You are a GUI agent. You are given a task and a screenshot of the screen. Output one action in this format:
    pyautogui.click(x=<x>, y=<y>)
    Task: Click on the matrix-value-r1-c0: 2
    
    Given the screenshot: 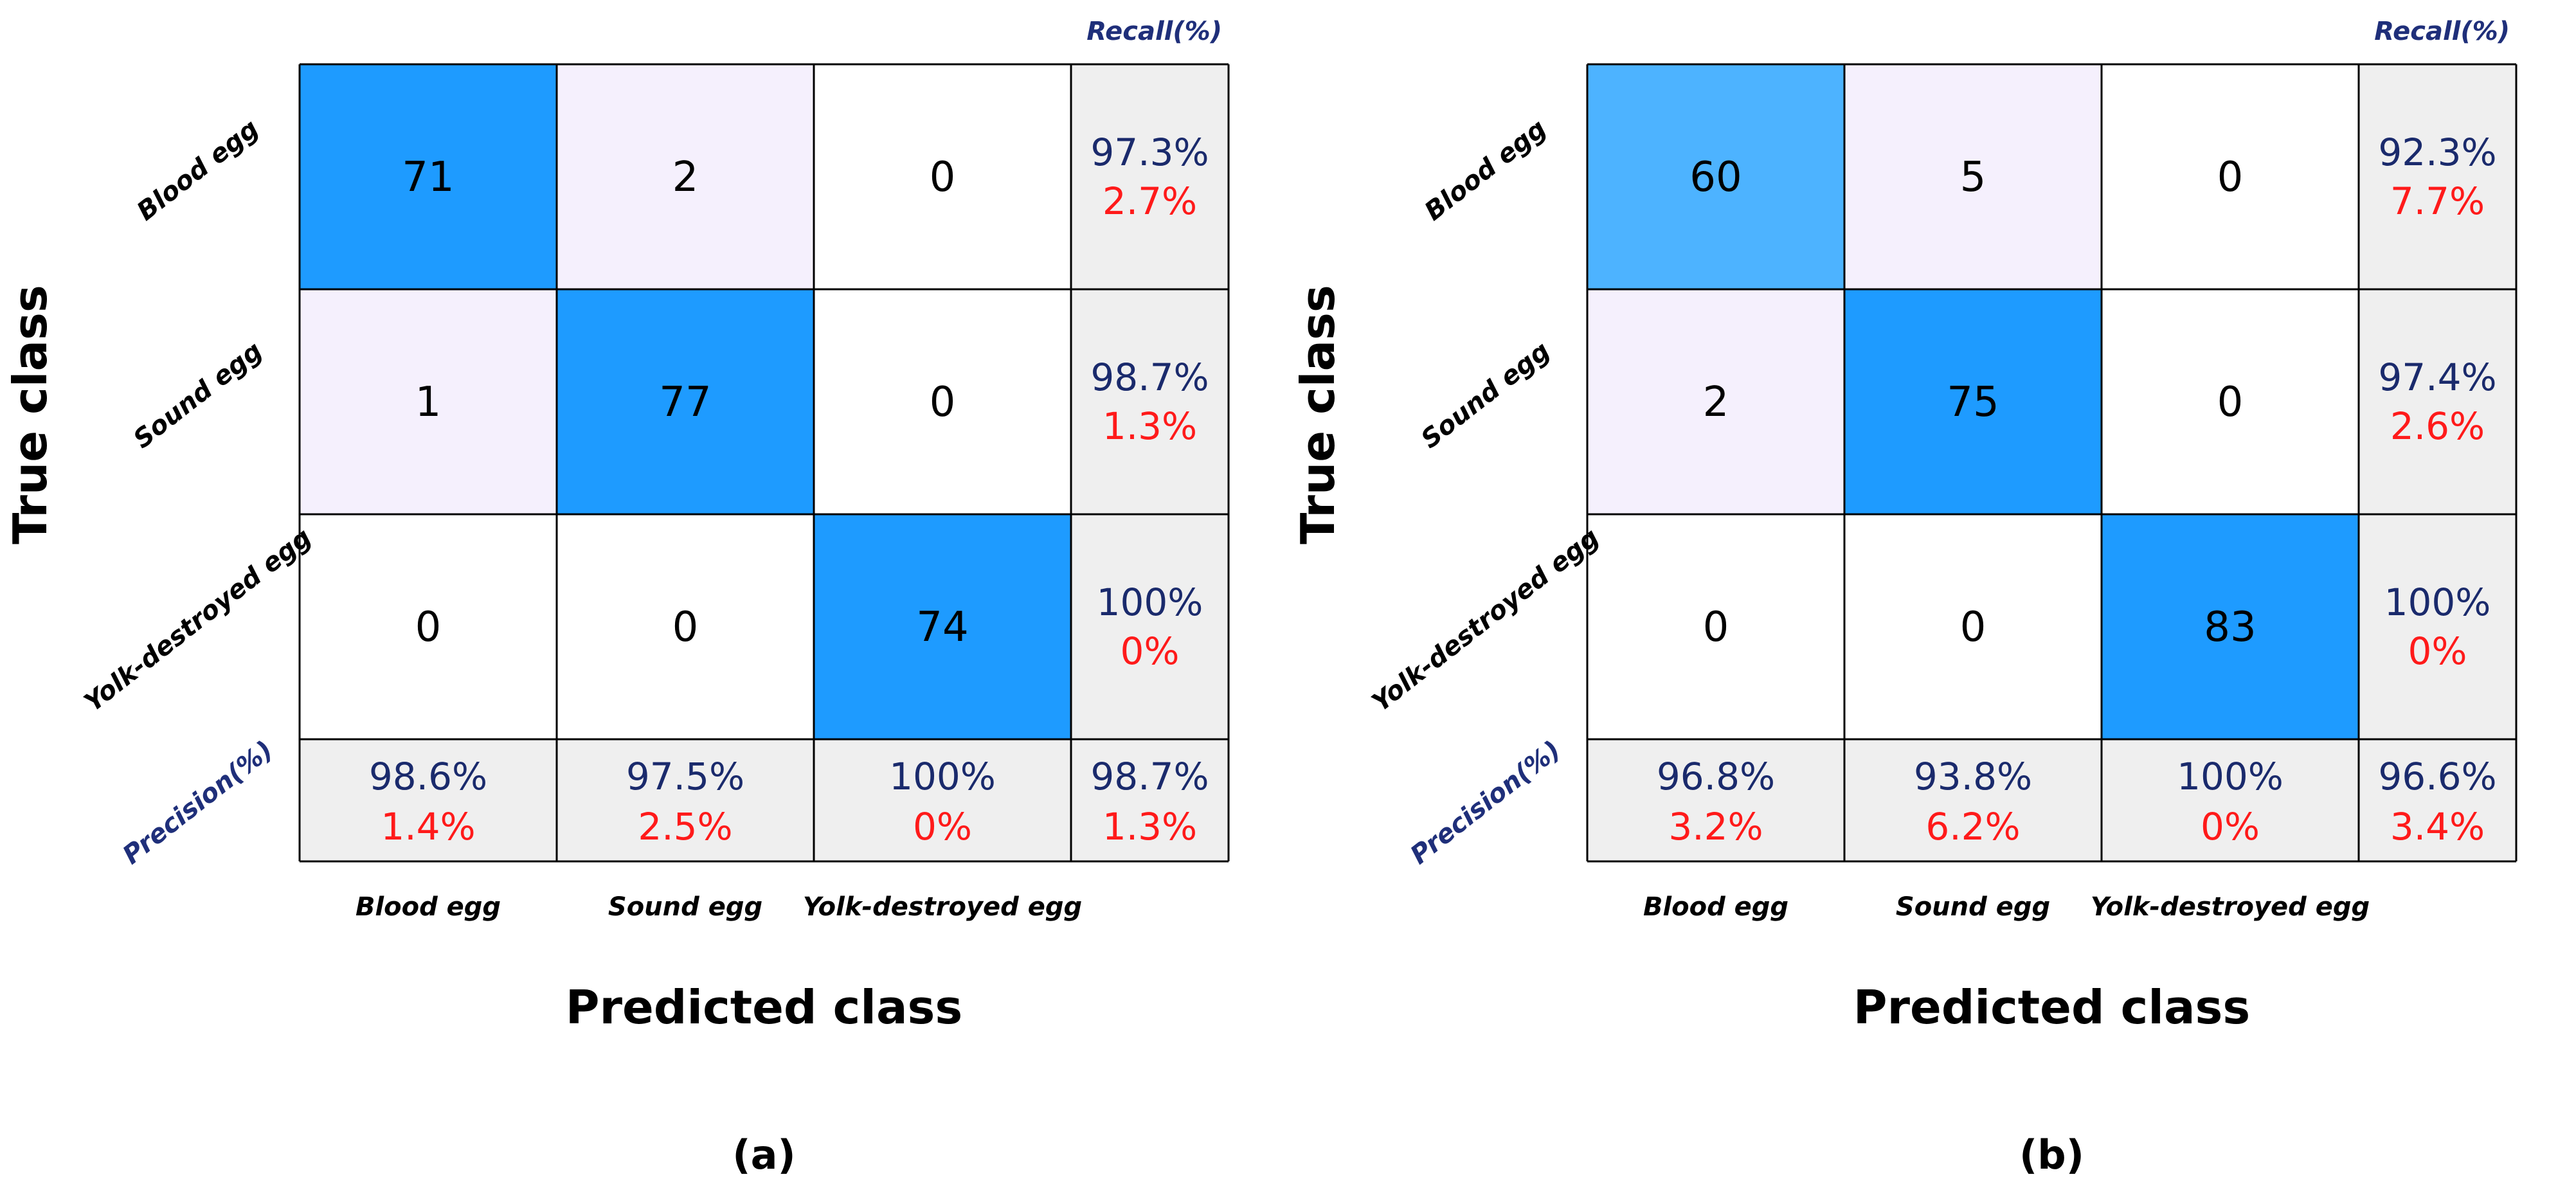 What is the action you would take?
    pyautogui.click(x=1716, y=402)
    